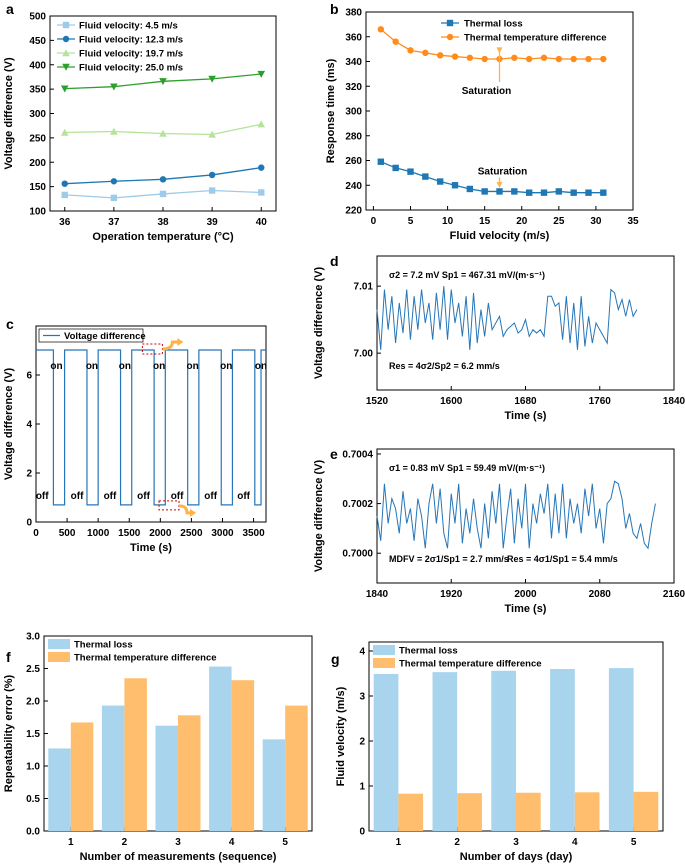 The image size is (685, 867). Describe the element at coordinates (180, 342) in the screenshot. I see `highlight-arrowhead` at that location.